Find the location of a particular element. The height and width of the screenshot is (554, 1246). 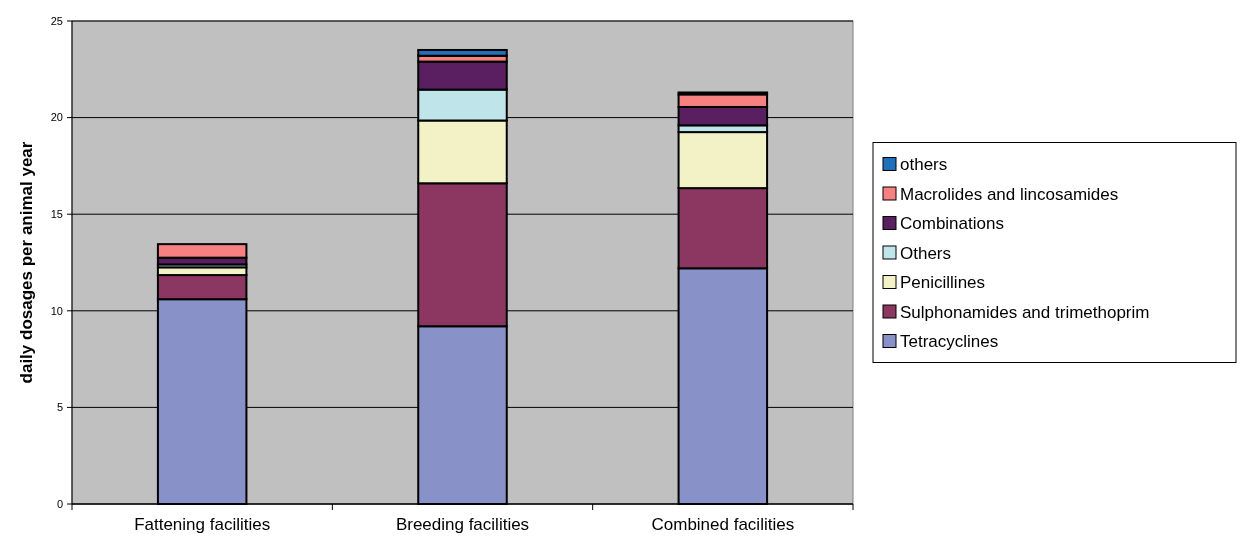

y-axis-title: daily dosages per animal year is located at coordinates (26, 262).